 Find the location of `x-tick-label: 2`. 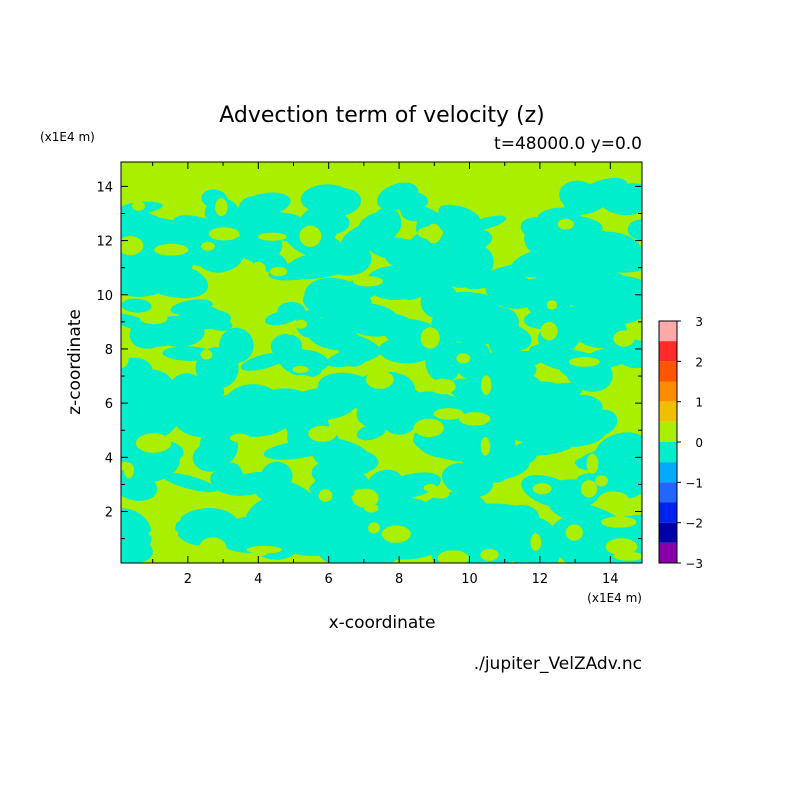

x-tick-label: 2 is located at coordinates (188, 579).